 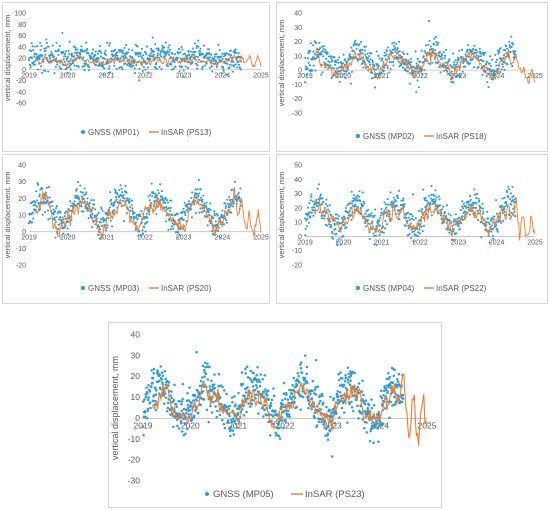 I want to click on y-axis-label: vertical displacement, mm, so click(x=7, y=58).